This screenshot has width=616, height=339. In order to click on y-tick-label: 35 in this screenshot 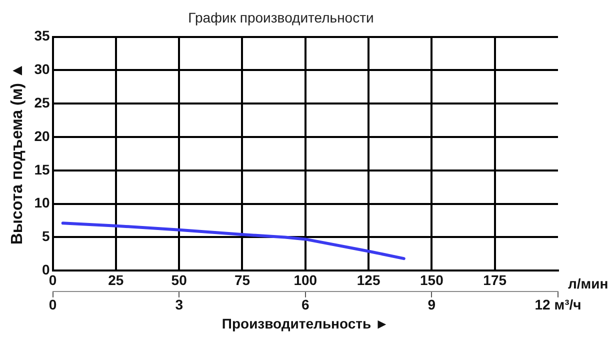, I will do `click(42, 36)`.